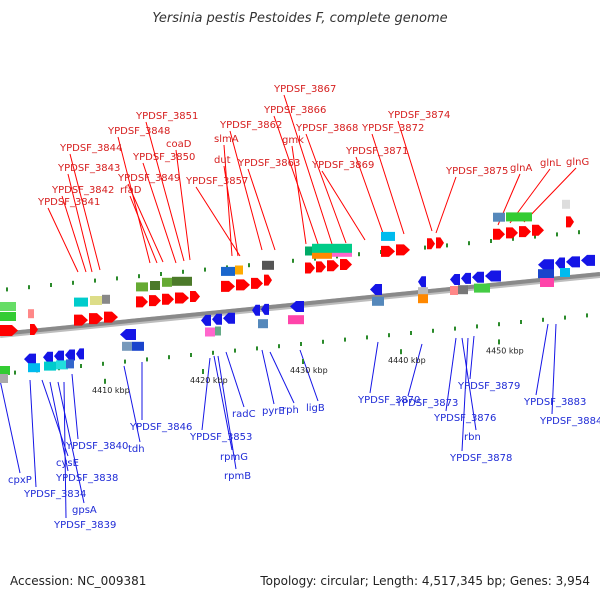  I want to click on reverse-gene-label: YPDSF_3876, so click(464, 418).